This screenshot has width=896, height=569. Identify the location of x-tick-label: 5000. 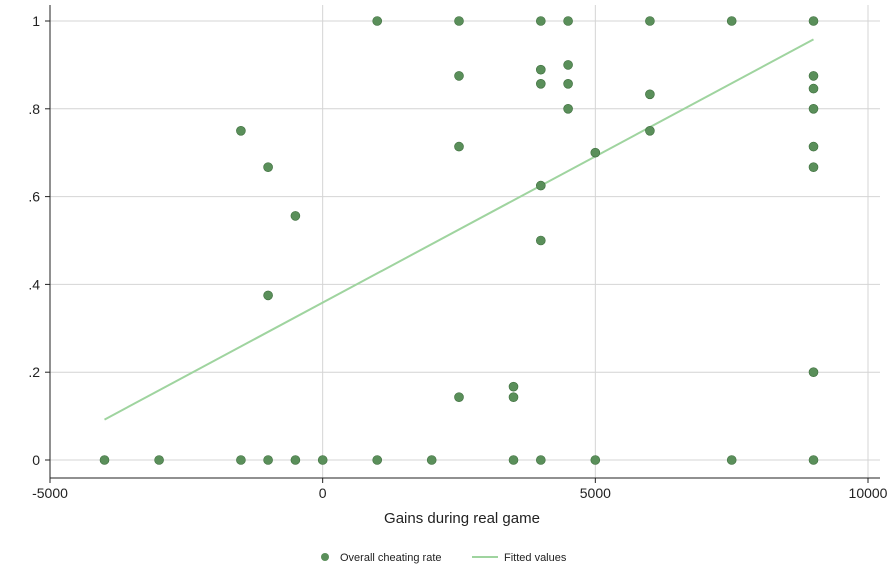
(595, 493).